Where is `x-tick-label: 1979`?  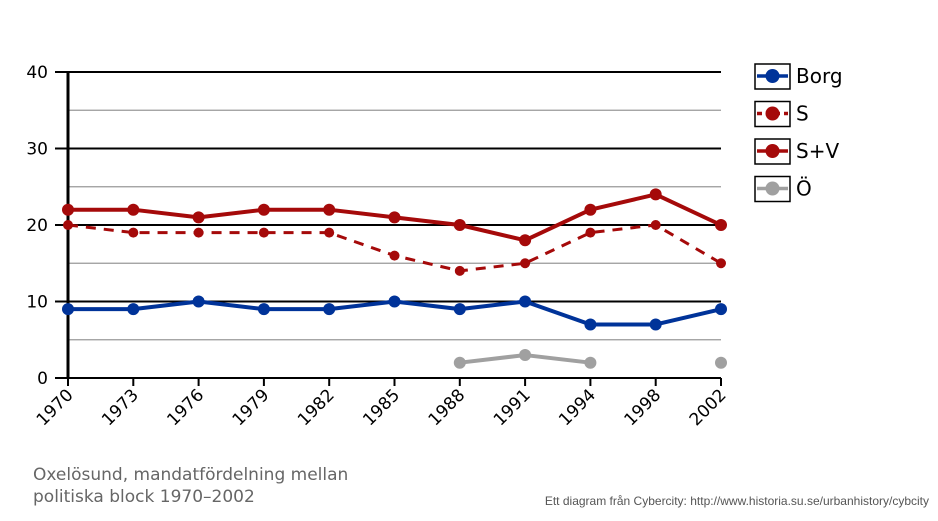
x-tick-label: 1979 is located at coordinates (251, 407).